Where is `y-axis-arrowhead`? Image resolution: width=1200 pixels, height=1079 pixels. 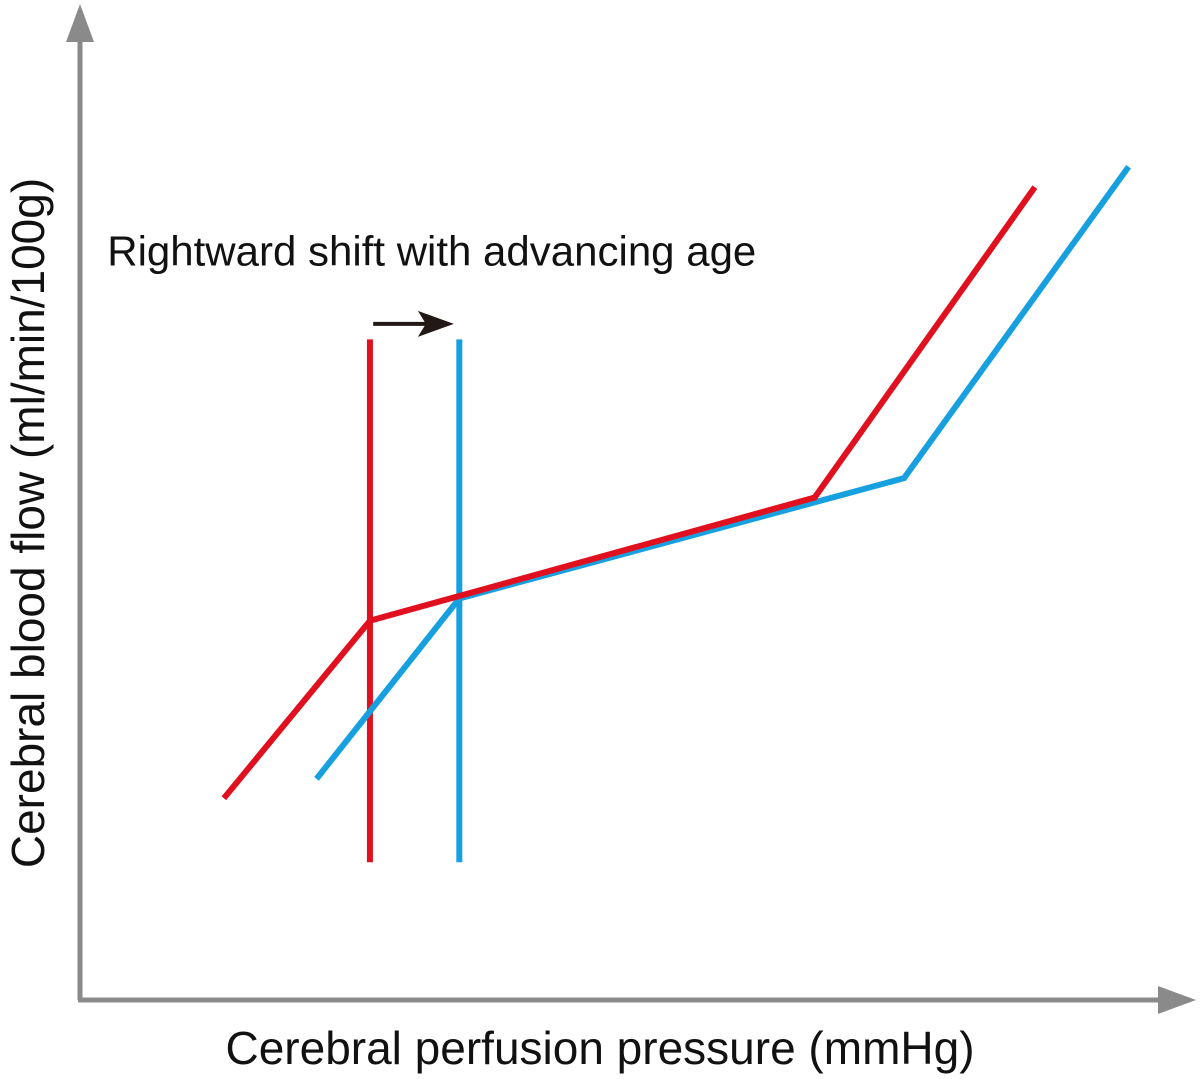
y-axis-arrowhead is located at coordinates (80, 23).